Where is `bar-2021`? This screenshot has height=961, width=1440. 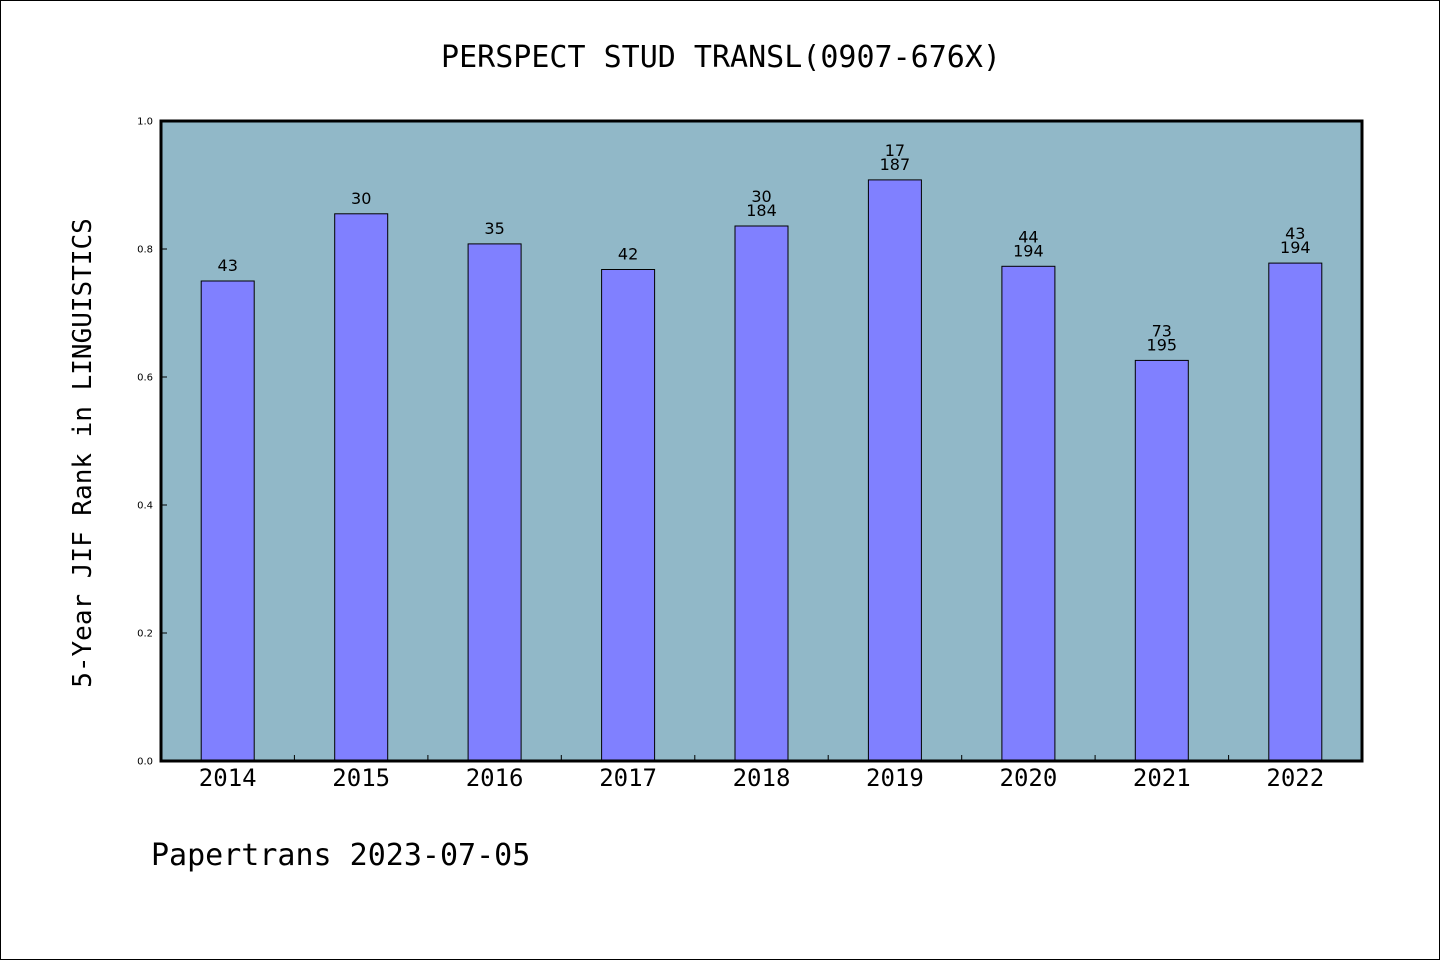
bar-2021 is located at coordinates (1161, 560).